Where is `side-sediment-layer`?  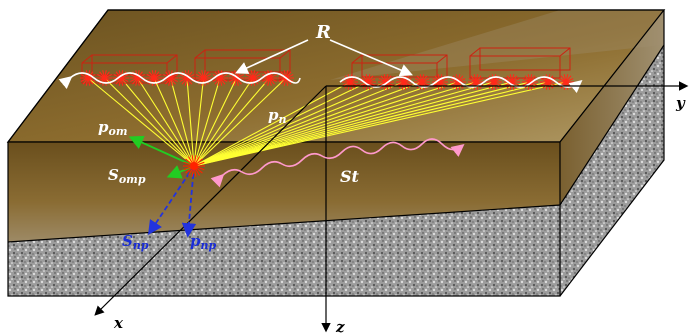
side-sediment-layer is located at coordinates (612, 107).